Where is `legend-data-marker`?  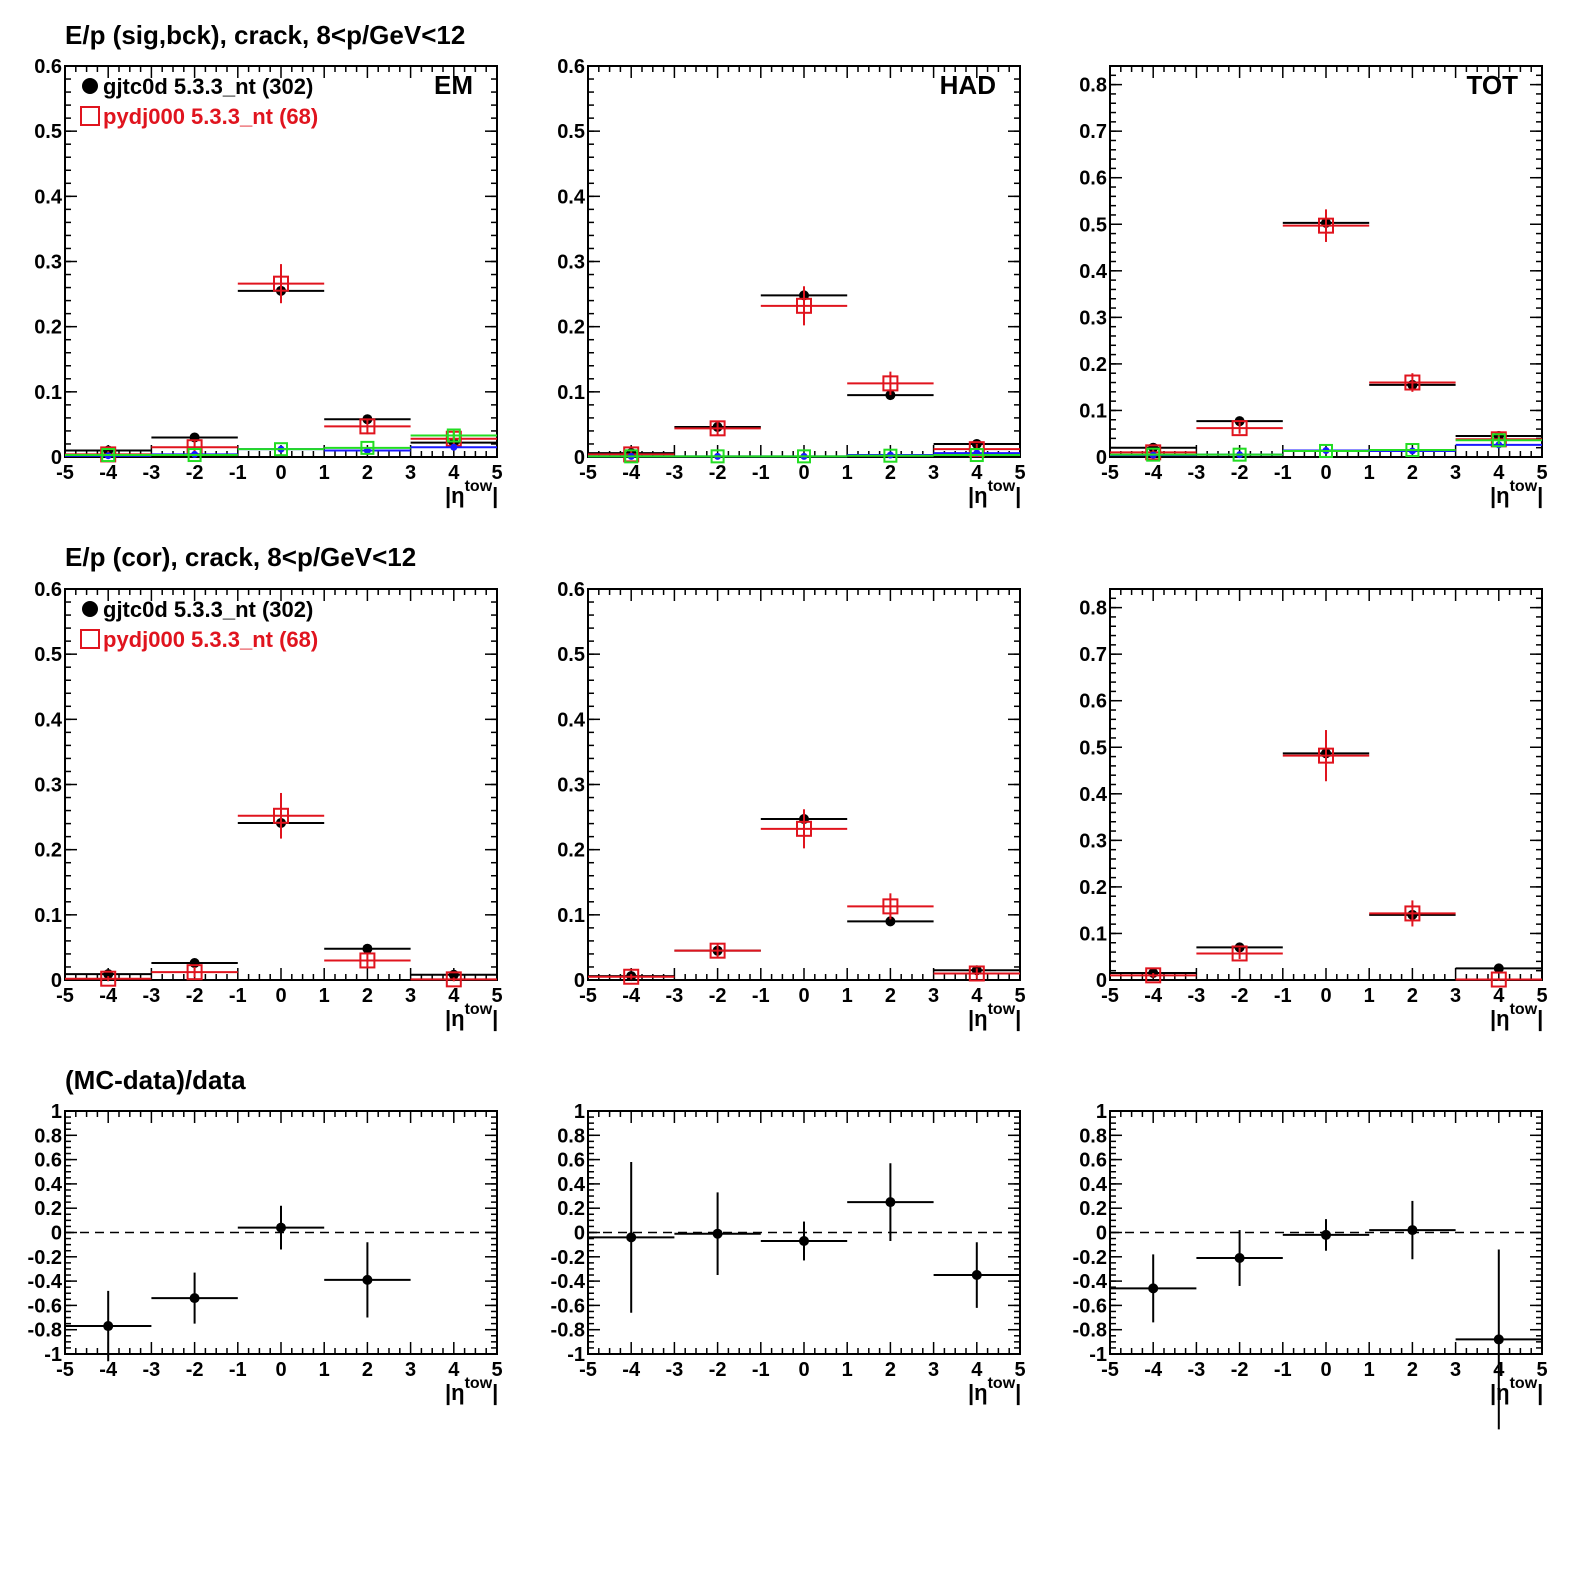
legend-data-marker is located at coordinates (90, 86).